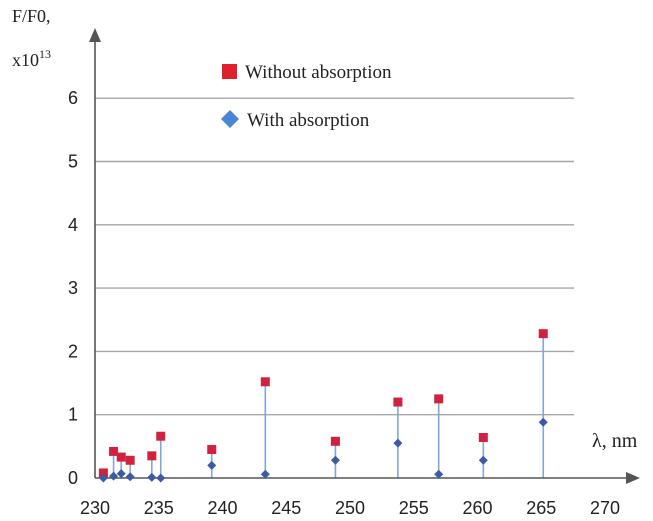 Image resolution: width=653 pixels, height=521 pixels. What do you see at coordinates (477, 508) in the screenshot?
I see `x-tick-label-260: 260` at bounding box center [477, 508].